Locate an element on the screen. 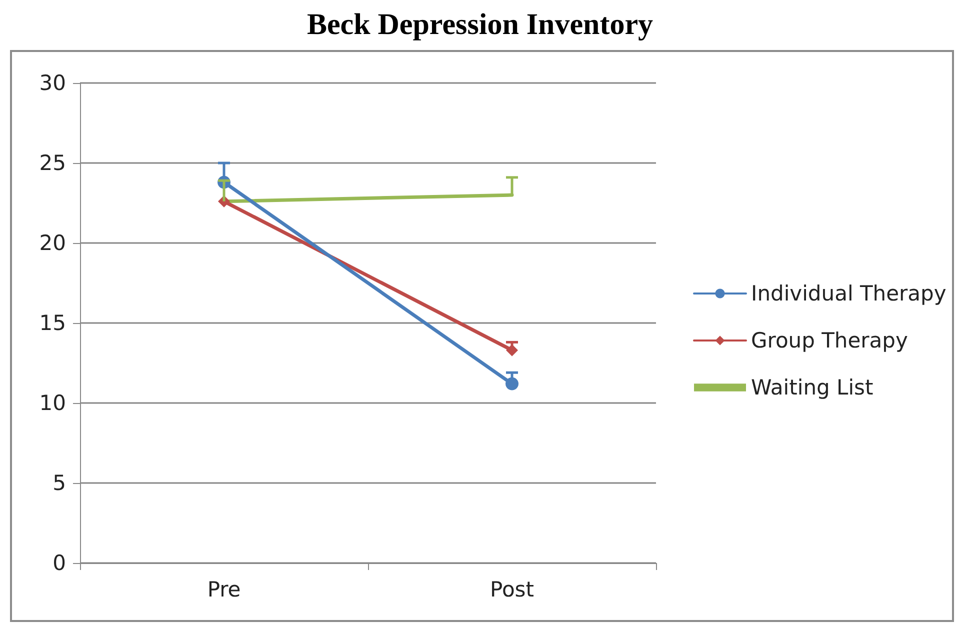 This screenshot has height=626, width=960. x-tick-label: Post is located at coordinates (512, 590).